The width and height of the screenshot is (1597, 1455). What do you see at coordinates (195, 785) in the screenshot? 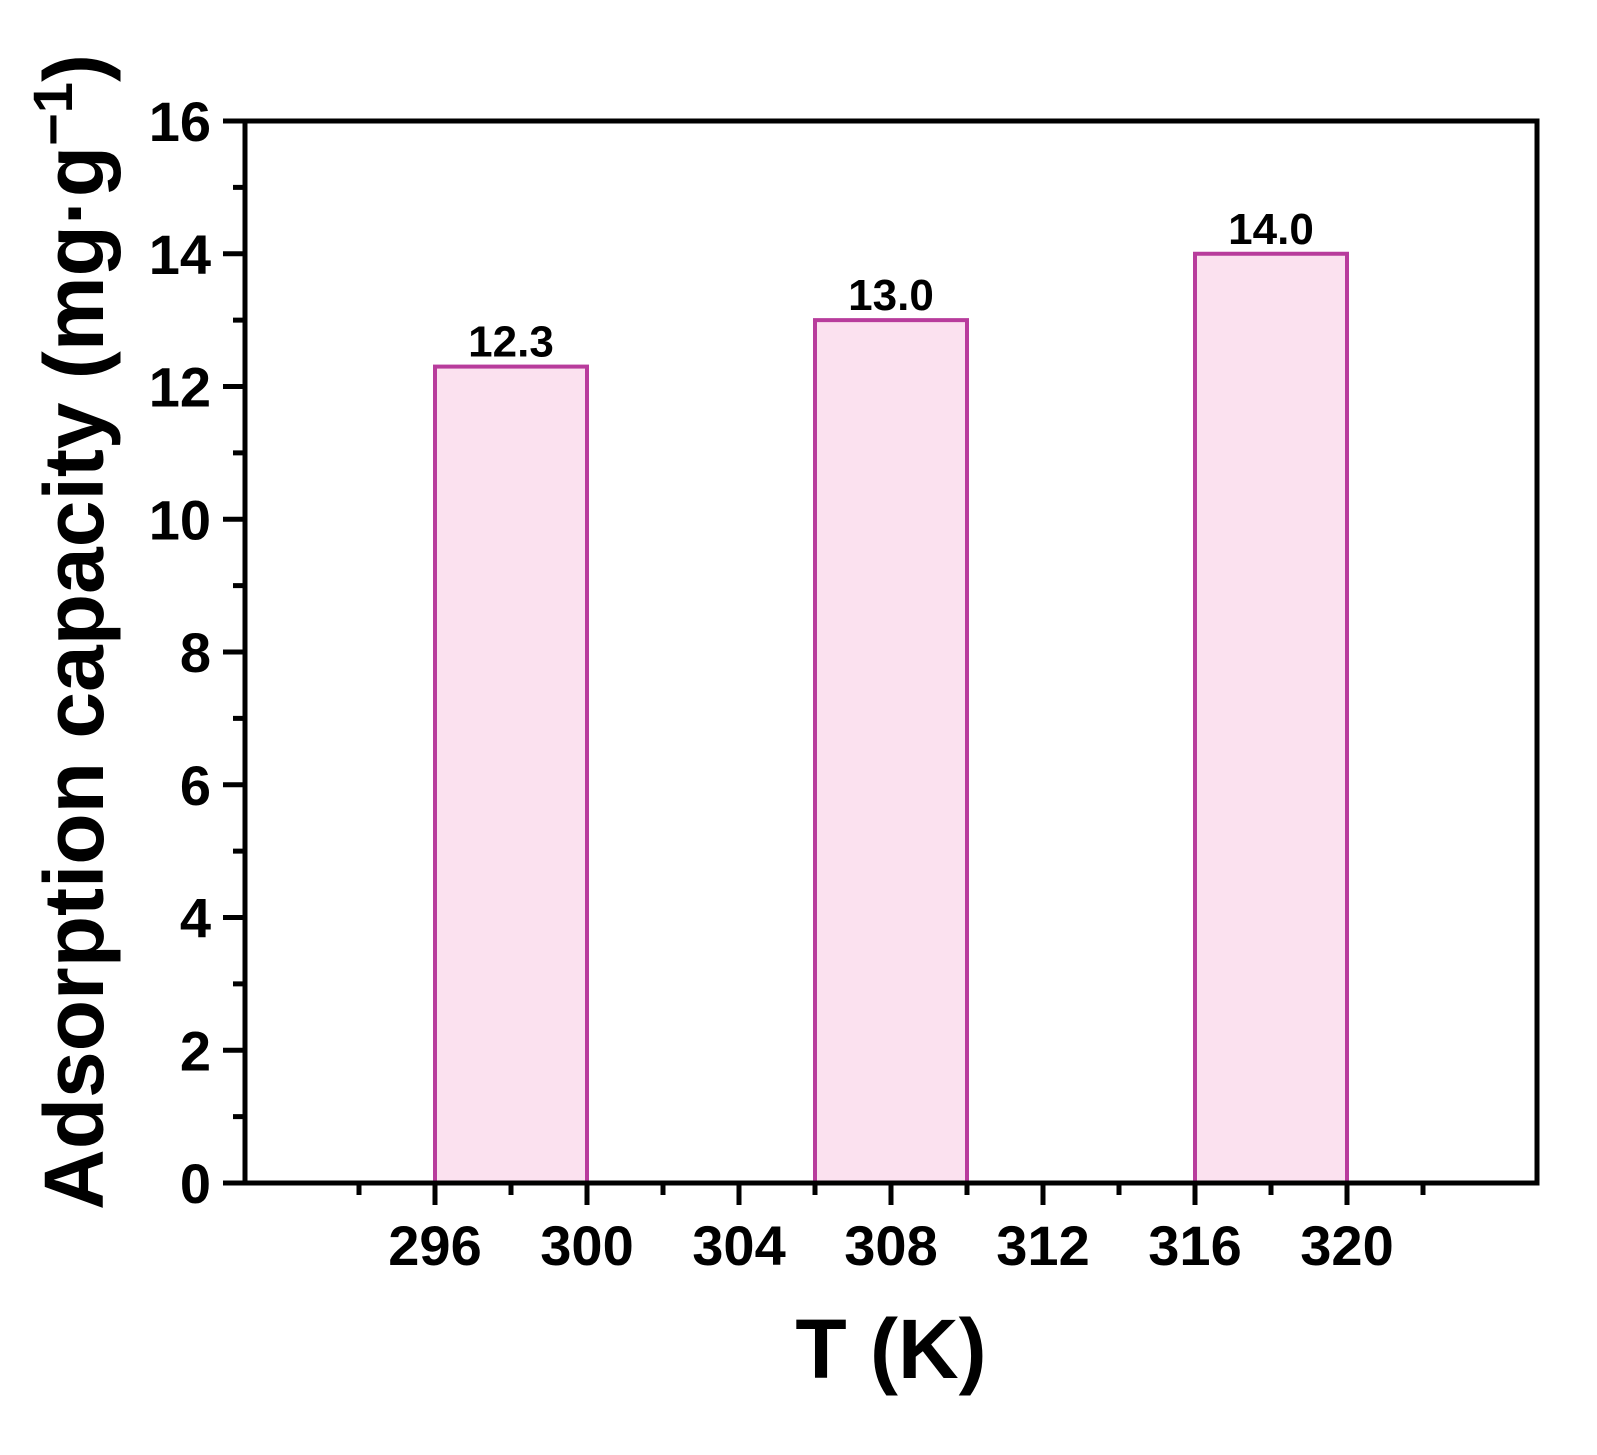
I see `y-tick-label-6: 6` at bounding box center [195, 785].